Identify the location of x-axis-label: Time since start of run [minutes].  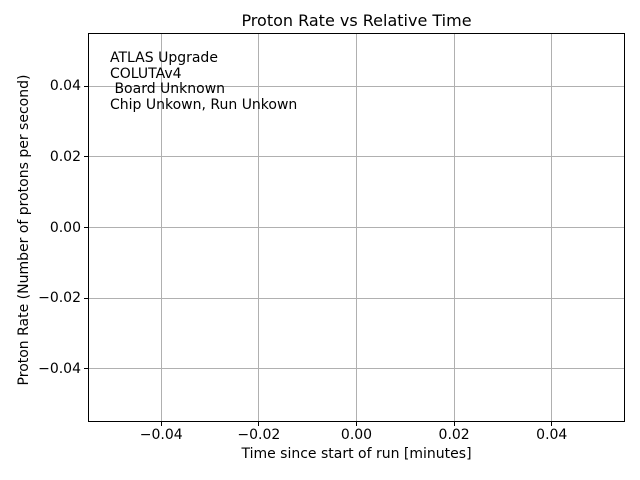
(356, 454).